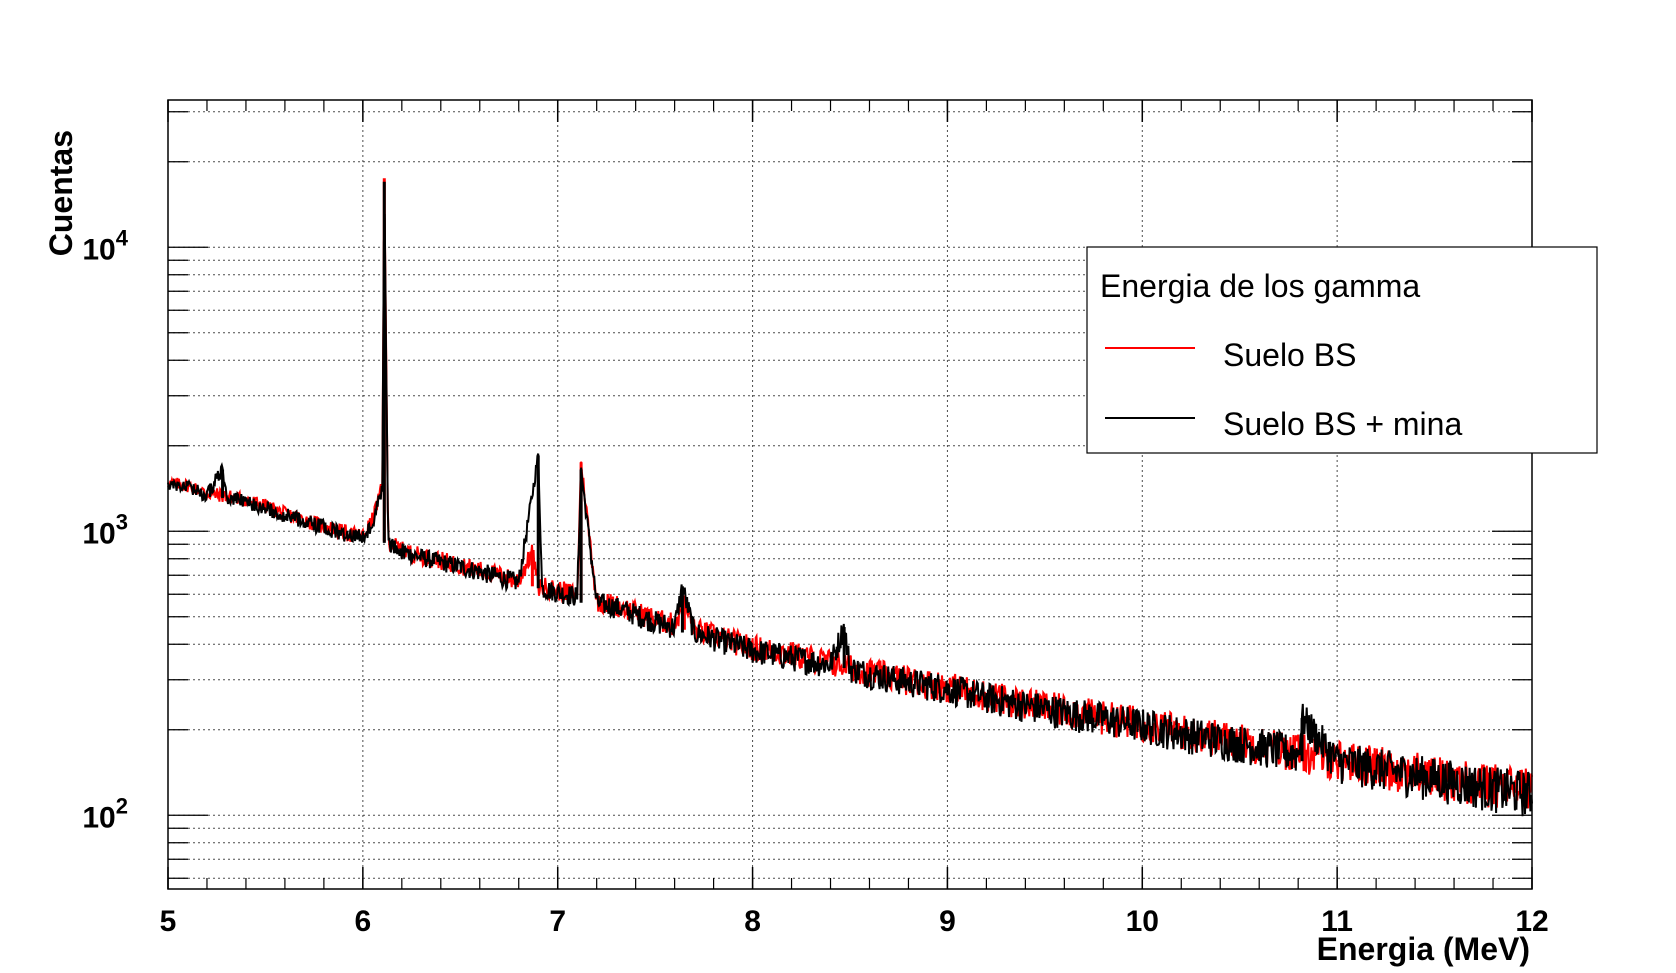 Image resolution: width=1676 pixels, height=973 pixels. I want to click on y-axis-title: Cuentas, so click(61, 193).